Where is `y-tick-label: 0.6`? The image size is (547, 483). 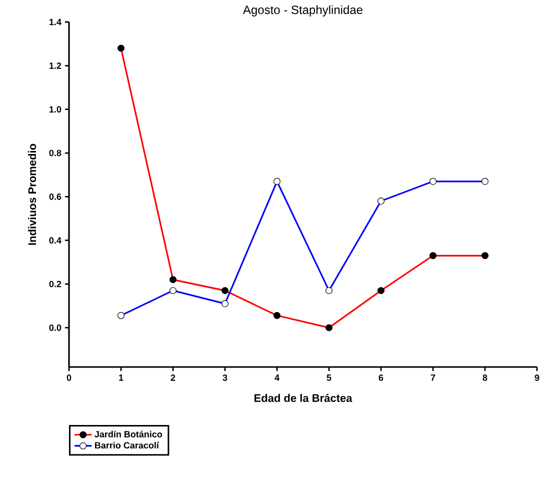
y-tick-label: 0.6 is located at coordinates (55, 196).